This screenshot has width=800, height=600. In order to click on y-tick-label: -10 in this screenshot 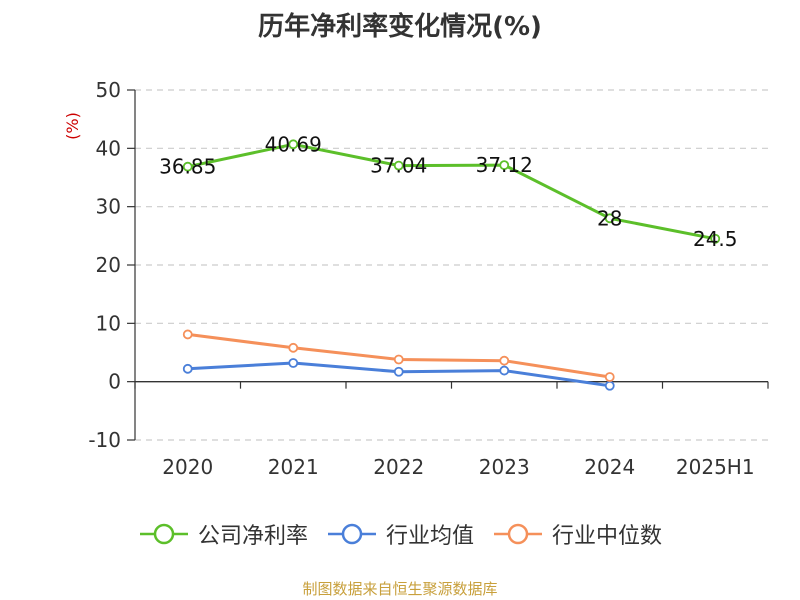, I will do `click(104, 440)`.